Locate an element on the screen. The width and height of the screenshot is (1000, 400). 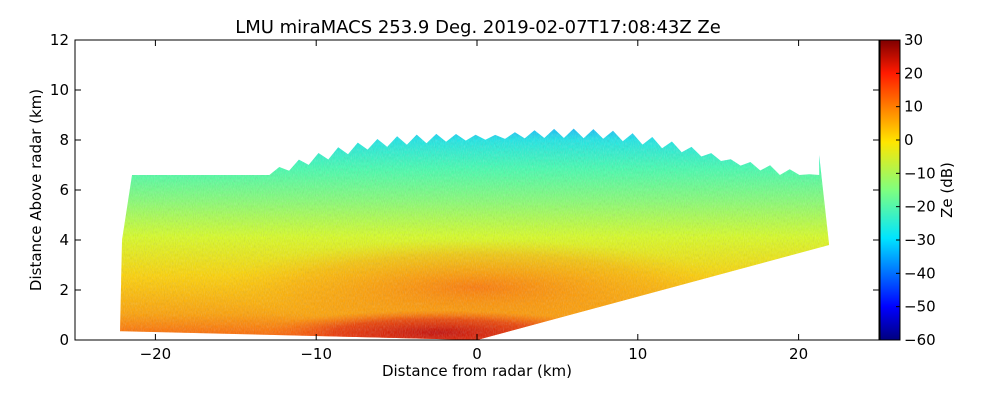
colorbar-tick-label: −10 is located at coordinates (920, 173).